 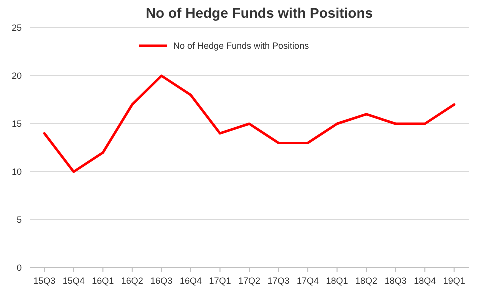 I want to click on x-tick-label: 16Q1, so click(x=103, y=281).